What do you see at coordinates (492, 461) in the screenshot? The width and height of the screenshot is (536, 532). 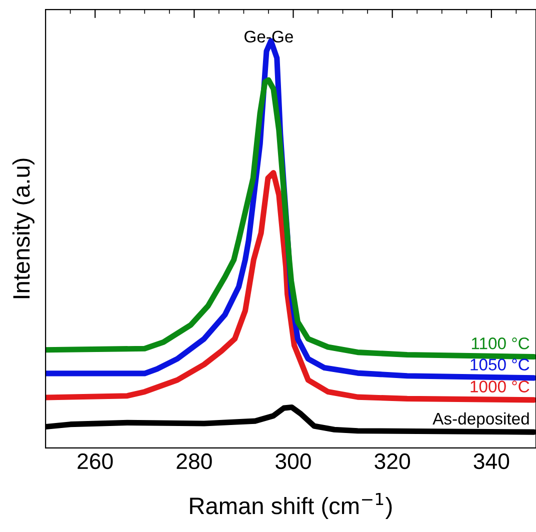 I see `x-tick-label: 340` at bounding box center [492, 461].